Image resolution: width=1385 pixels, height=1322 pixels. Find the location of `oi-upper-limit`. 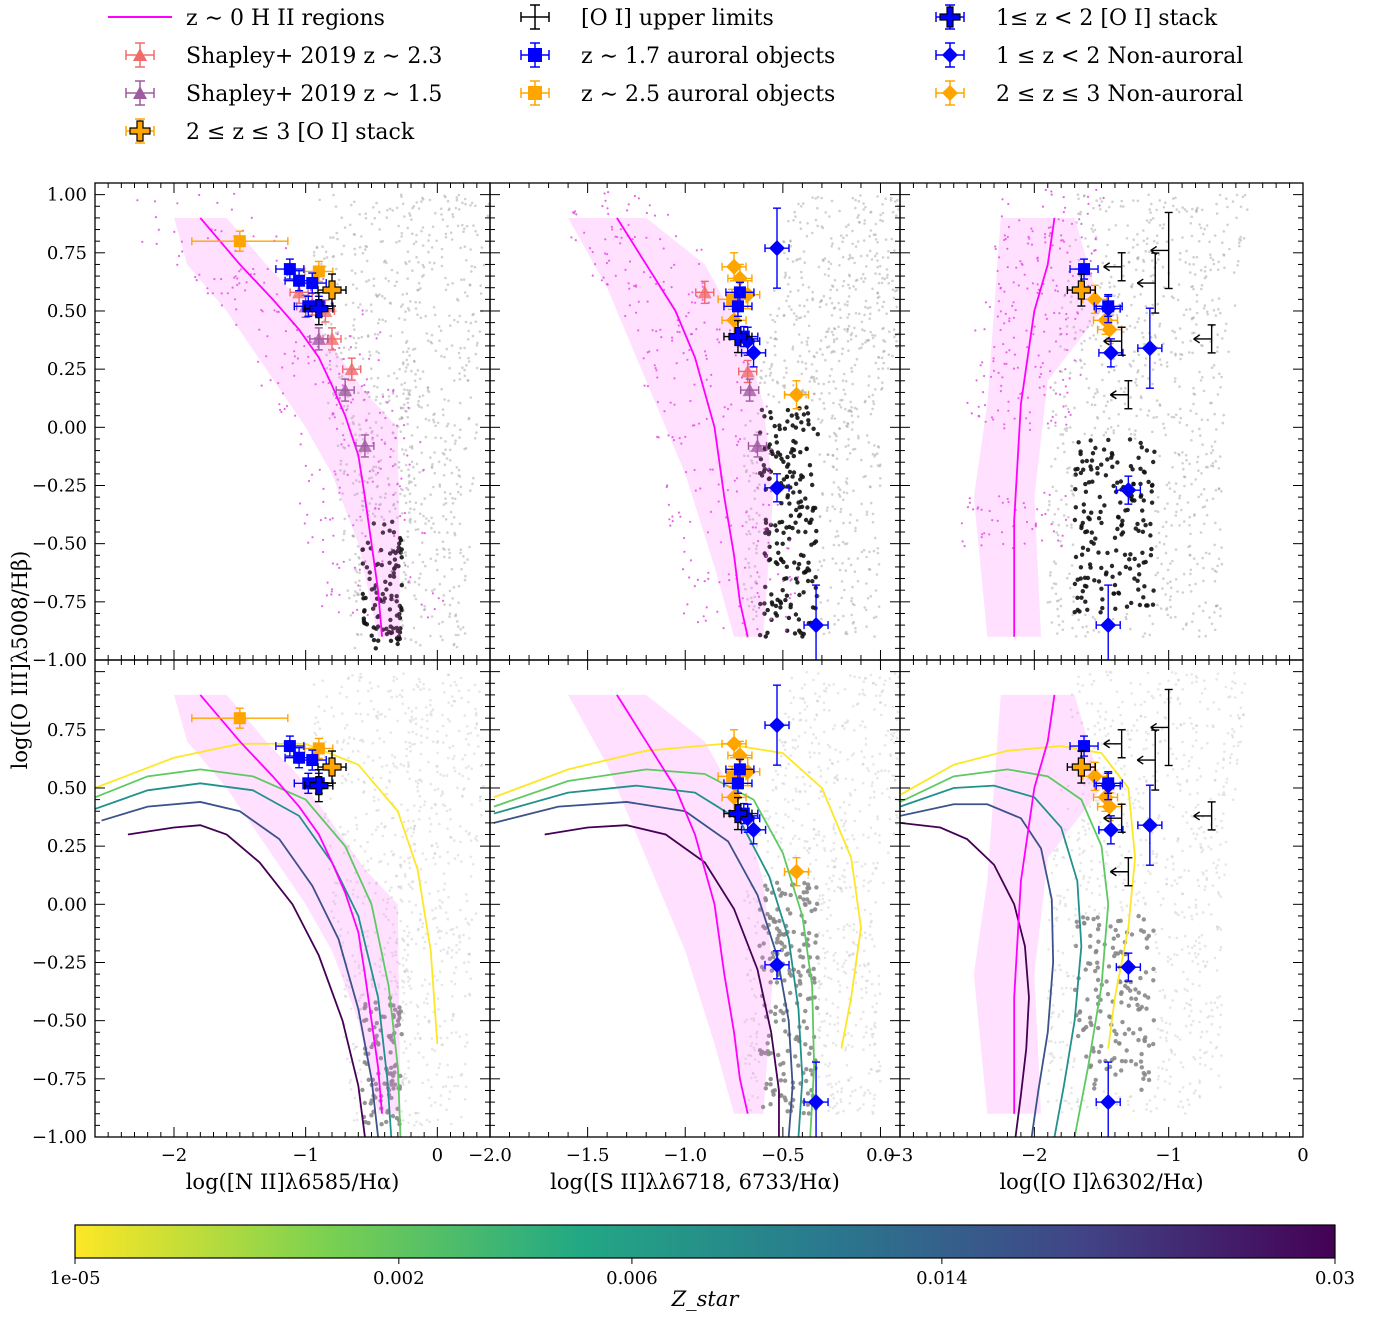

oi-upper-limit is located at coordinates (1114, 267).